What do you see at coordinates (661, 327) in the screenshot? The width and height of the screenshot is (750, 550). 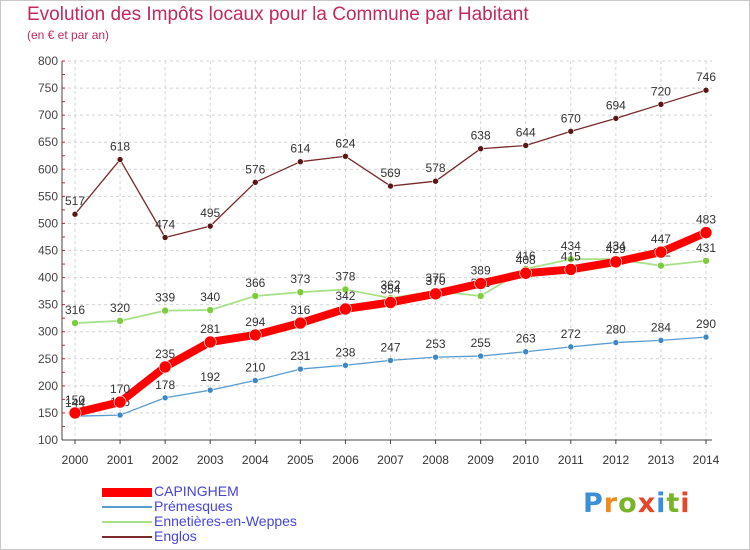 I see `data-label-premesques: 284` at bounding box center [661, 327].